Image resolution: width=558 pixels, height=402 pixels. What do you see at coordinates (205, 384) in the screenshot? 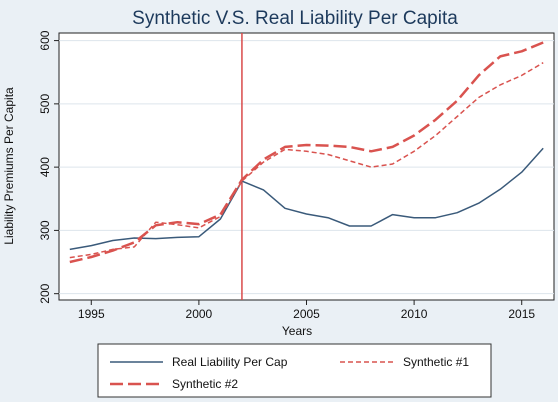
I see `legend-label-synthetic-2: Synthetic #2` at bounding box center [205, 384].